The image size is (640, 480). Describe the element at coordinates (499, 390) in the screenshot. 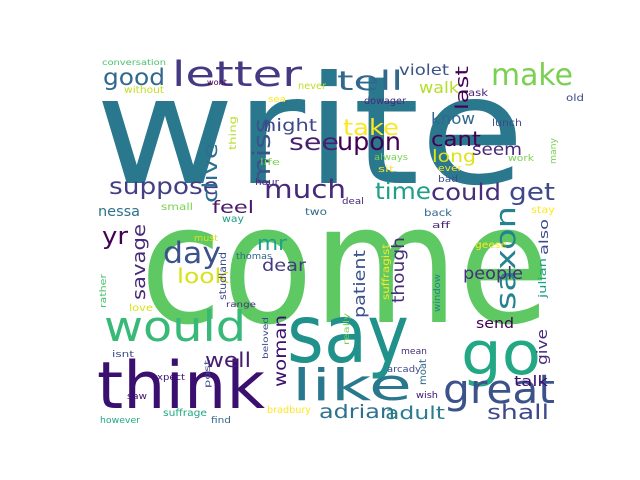

I see `word-great: great` at that location.